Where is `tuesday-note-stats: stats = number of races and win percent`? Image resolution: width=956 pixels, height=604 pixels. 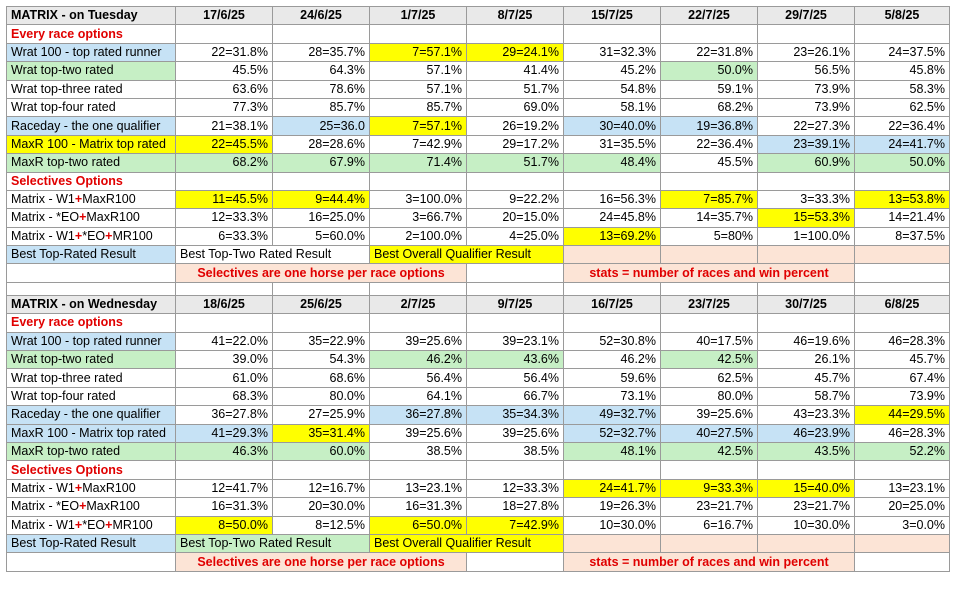
tuesday-note-stats: stats = number of races and win percent is located at coordinates (709, 273).